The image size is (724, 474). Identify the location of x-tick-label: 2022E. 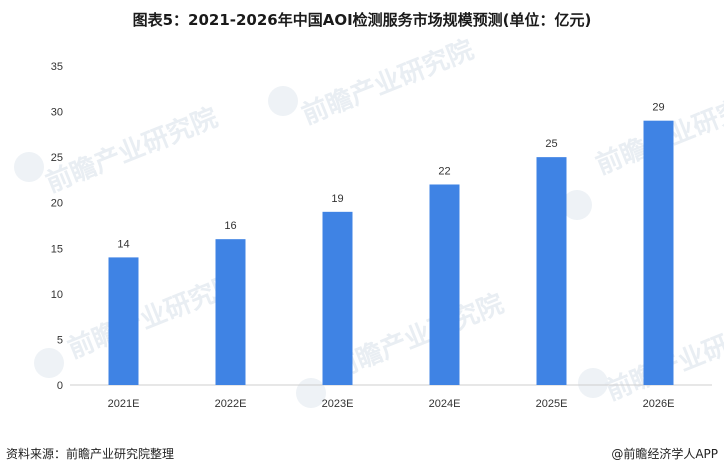
(231, 404).